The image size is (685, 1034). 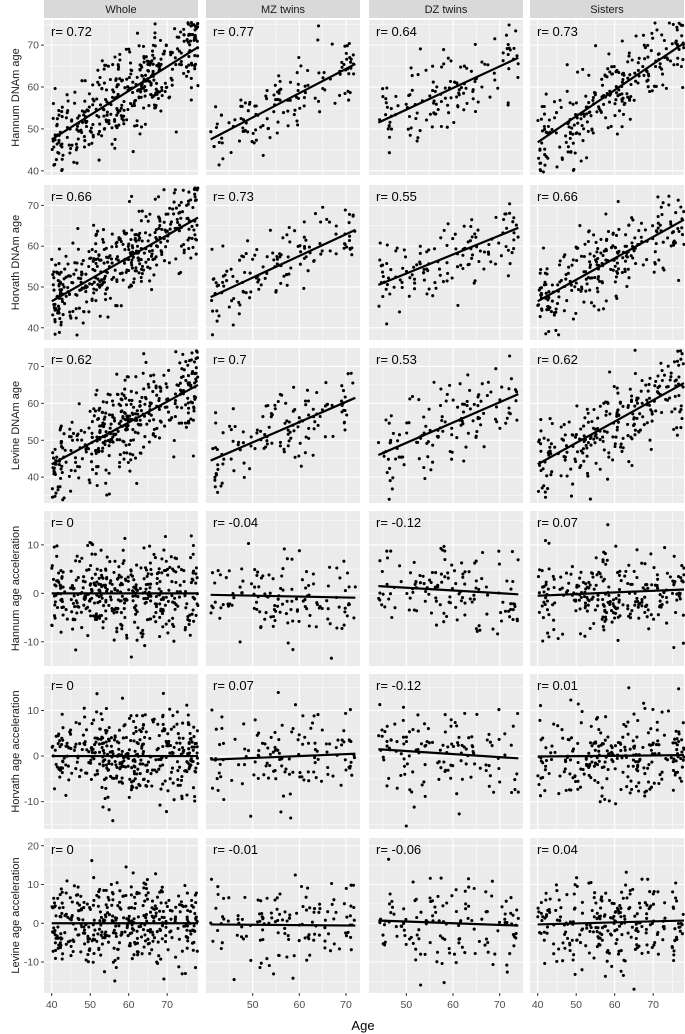 What do you see at coordinates (33, 885) in the screenshot?
I see `y-tick-label: 10` at bounding box center [33, 885].